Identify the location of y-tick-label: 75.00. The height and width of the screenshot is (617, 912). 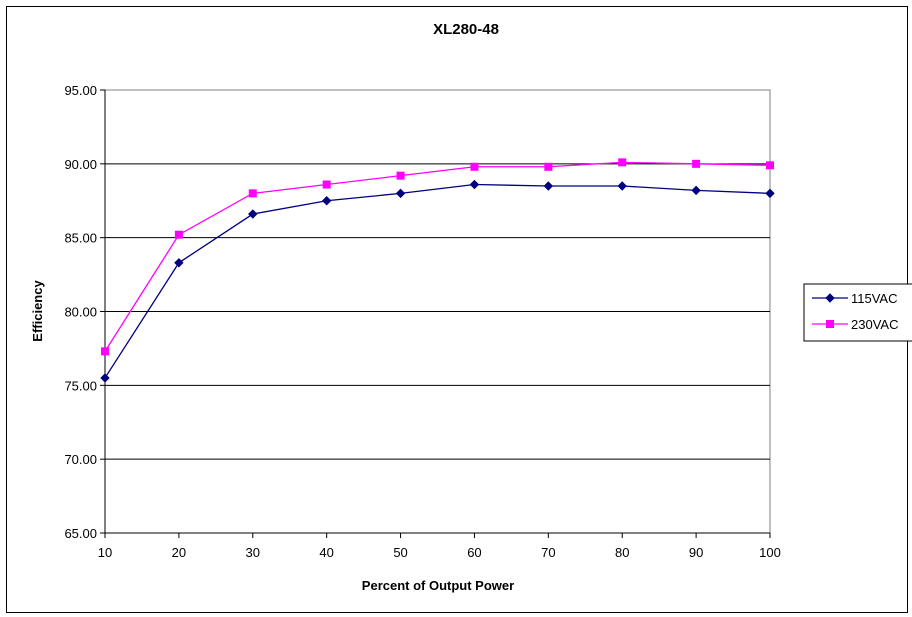
(80, 385).